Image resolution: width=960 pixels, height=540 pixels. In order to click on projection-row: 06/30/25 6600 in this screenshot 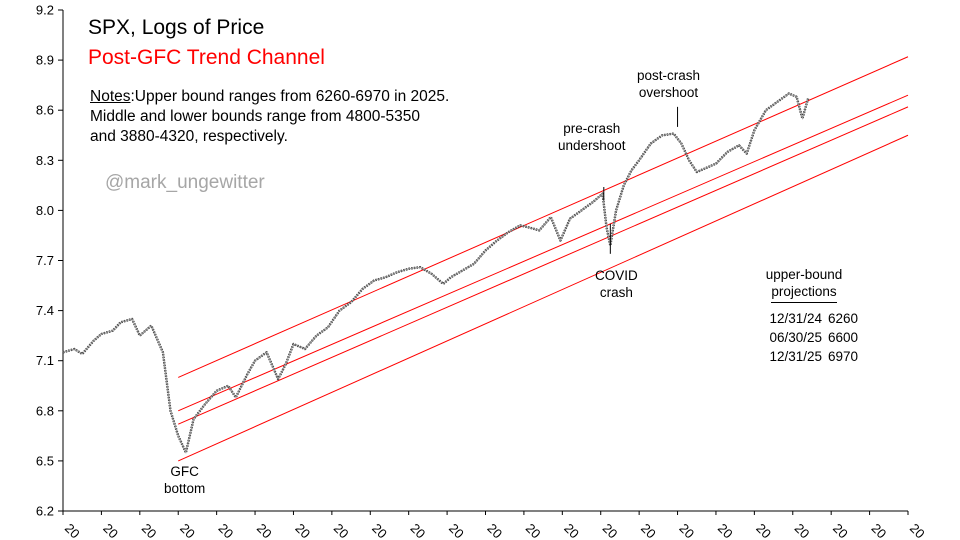, I will do `click(805, 337)`.